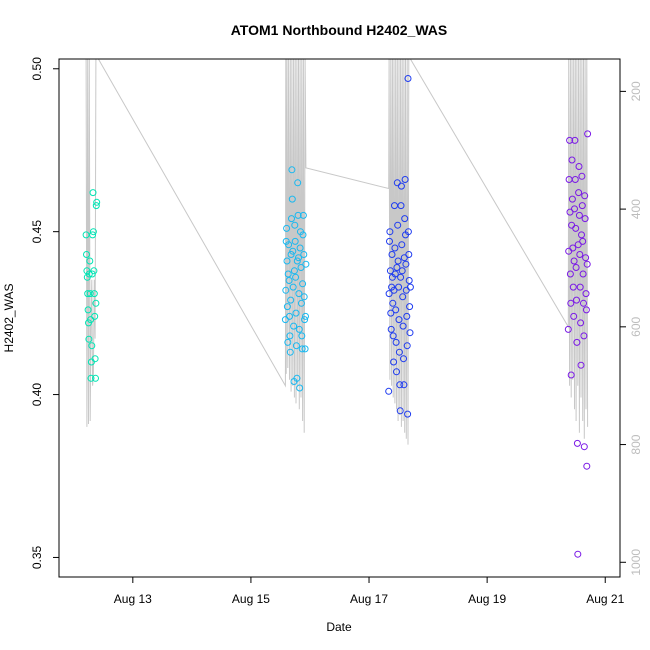 This screenshot has height=650, width=650. What do you see at coordinates (339, 30) in the screenshot?
I see `chart-title: ATOM1 Northbound H2402_WAS` at bounding box center [339, 30].